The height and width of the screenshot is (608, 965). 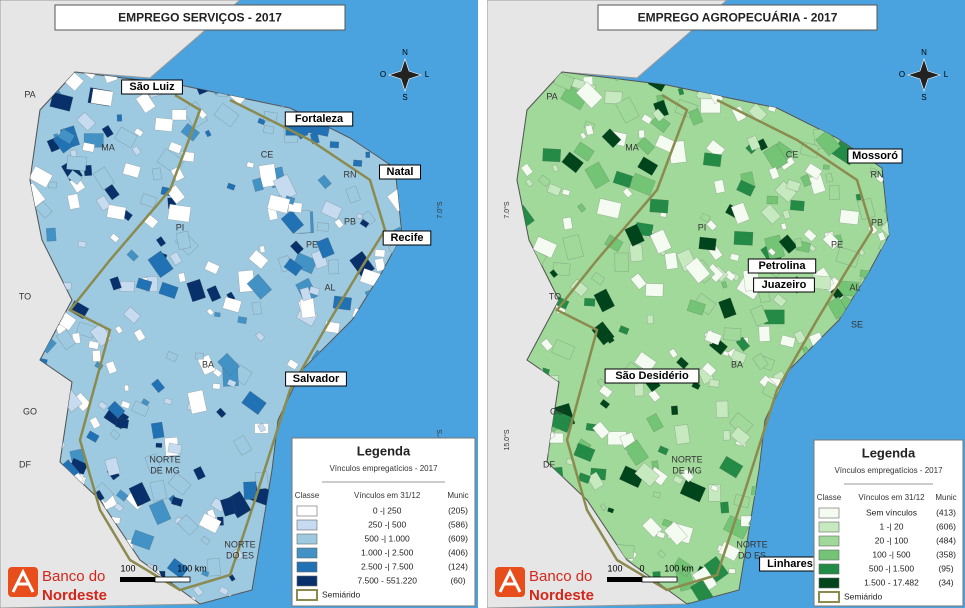 What do you see at coordinates (555, 296) in the screenshot?
I see `state-label: TO` at bounding box center [555, 296].